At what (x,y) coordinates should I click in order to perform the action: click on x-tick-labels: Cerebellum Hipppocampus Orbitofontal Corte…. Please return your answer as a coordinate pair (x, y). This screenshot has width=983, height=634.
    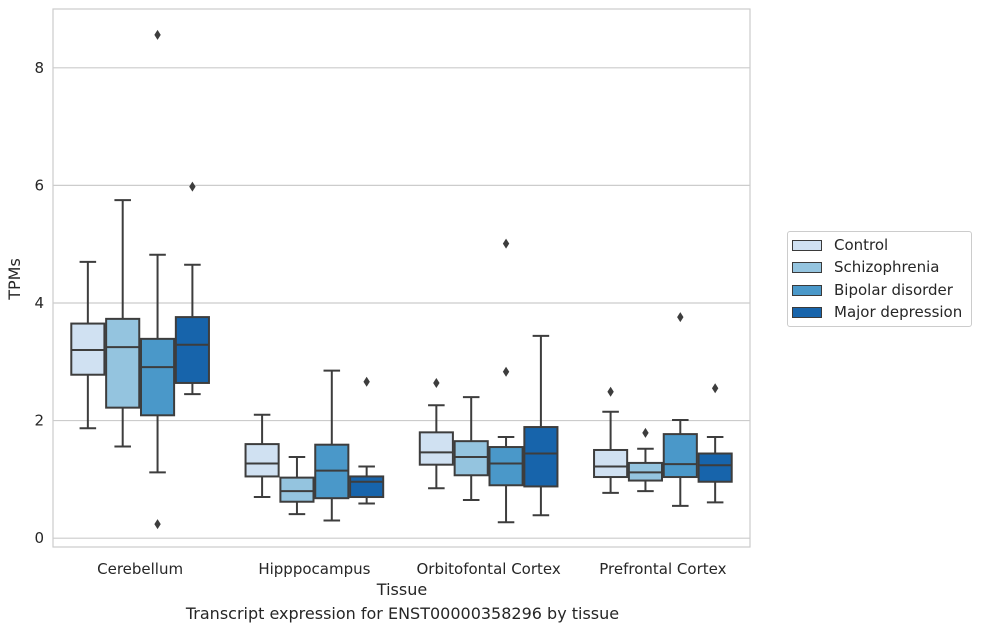
    Looking at the image, I should click on (411, 569).